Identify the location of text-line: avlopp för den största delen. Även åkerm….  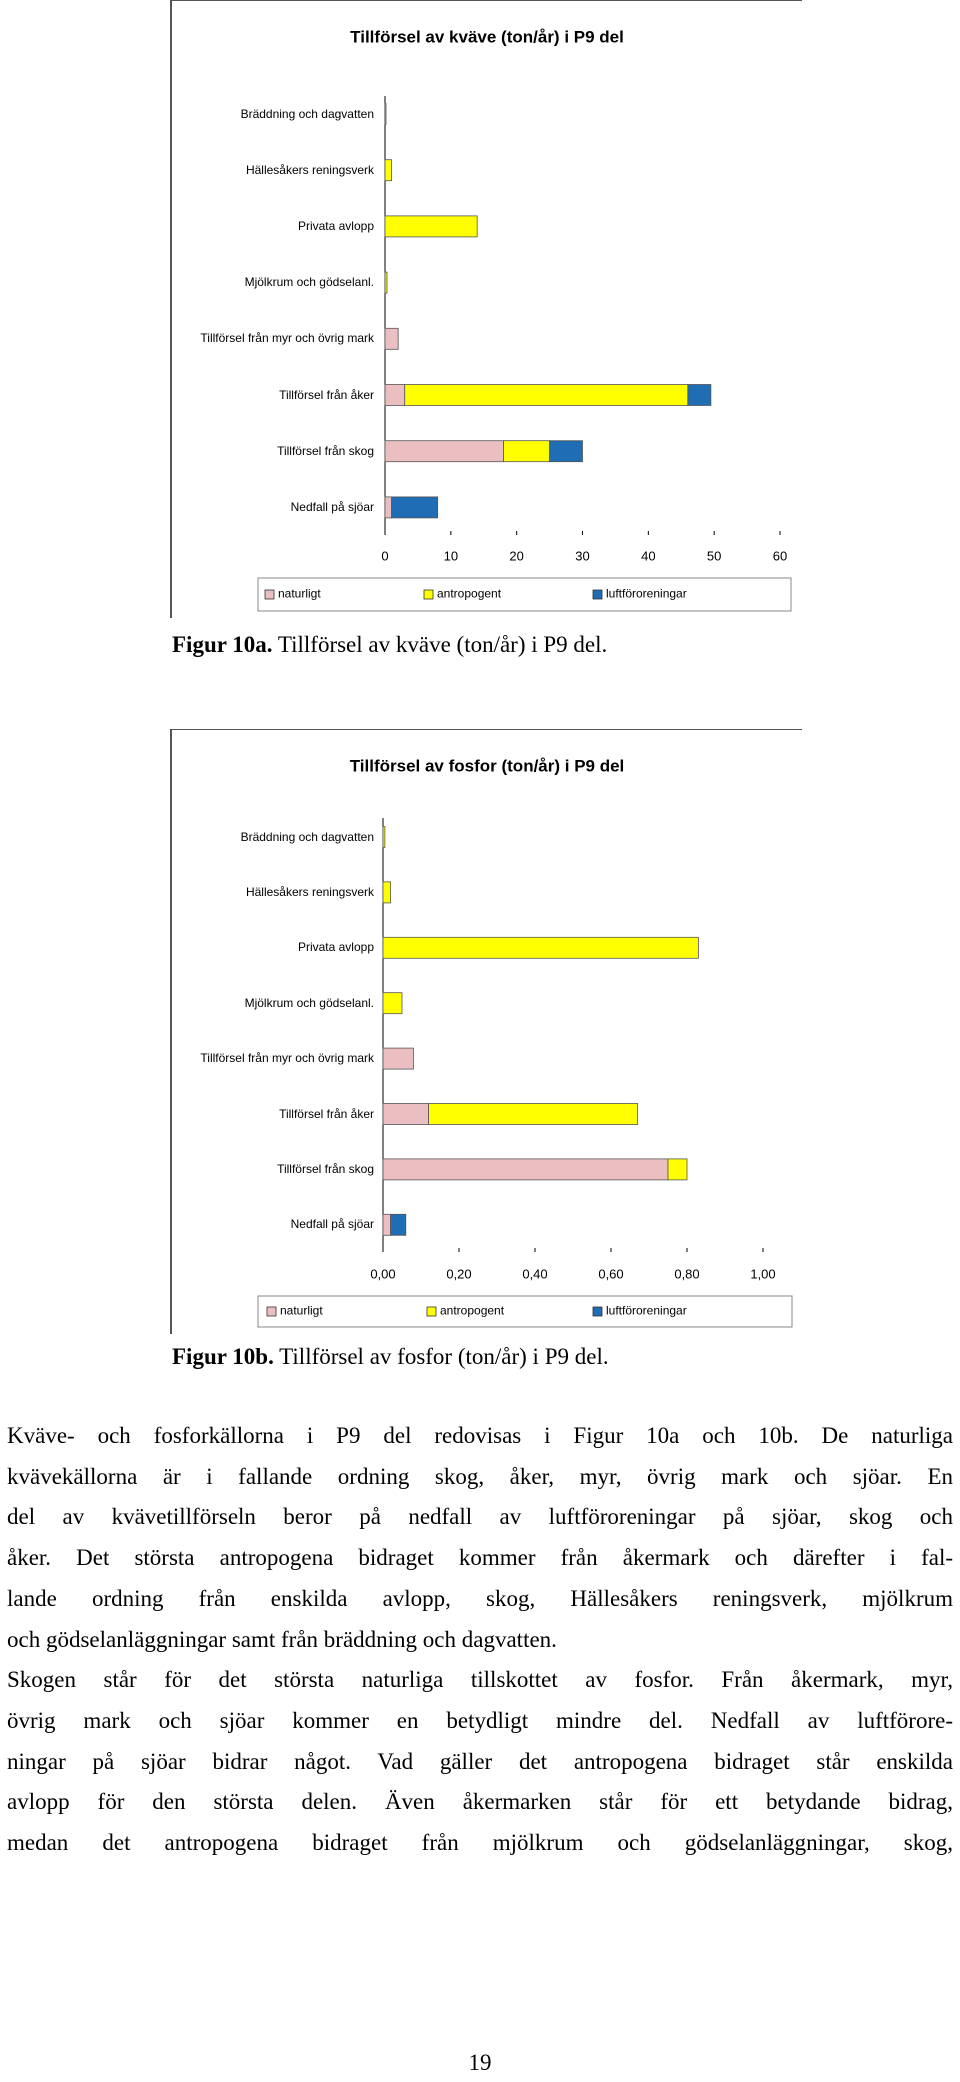
(480, 1802).